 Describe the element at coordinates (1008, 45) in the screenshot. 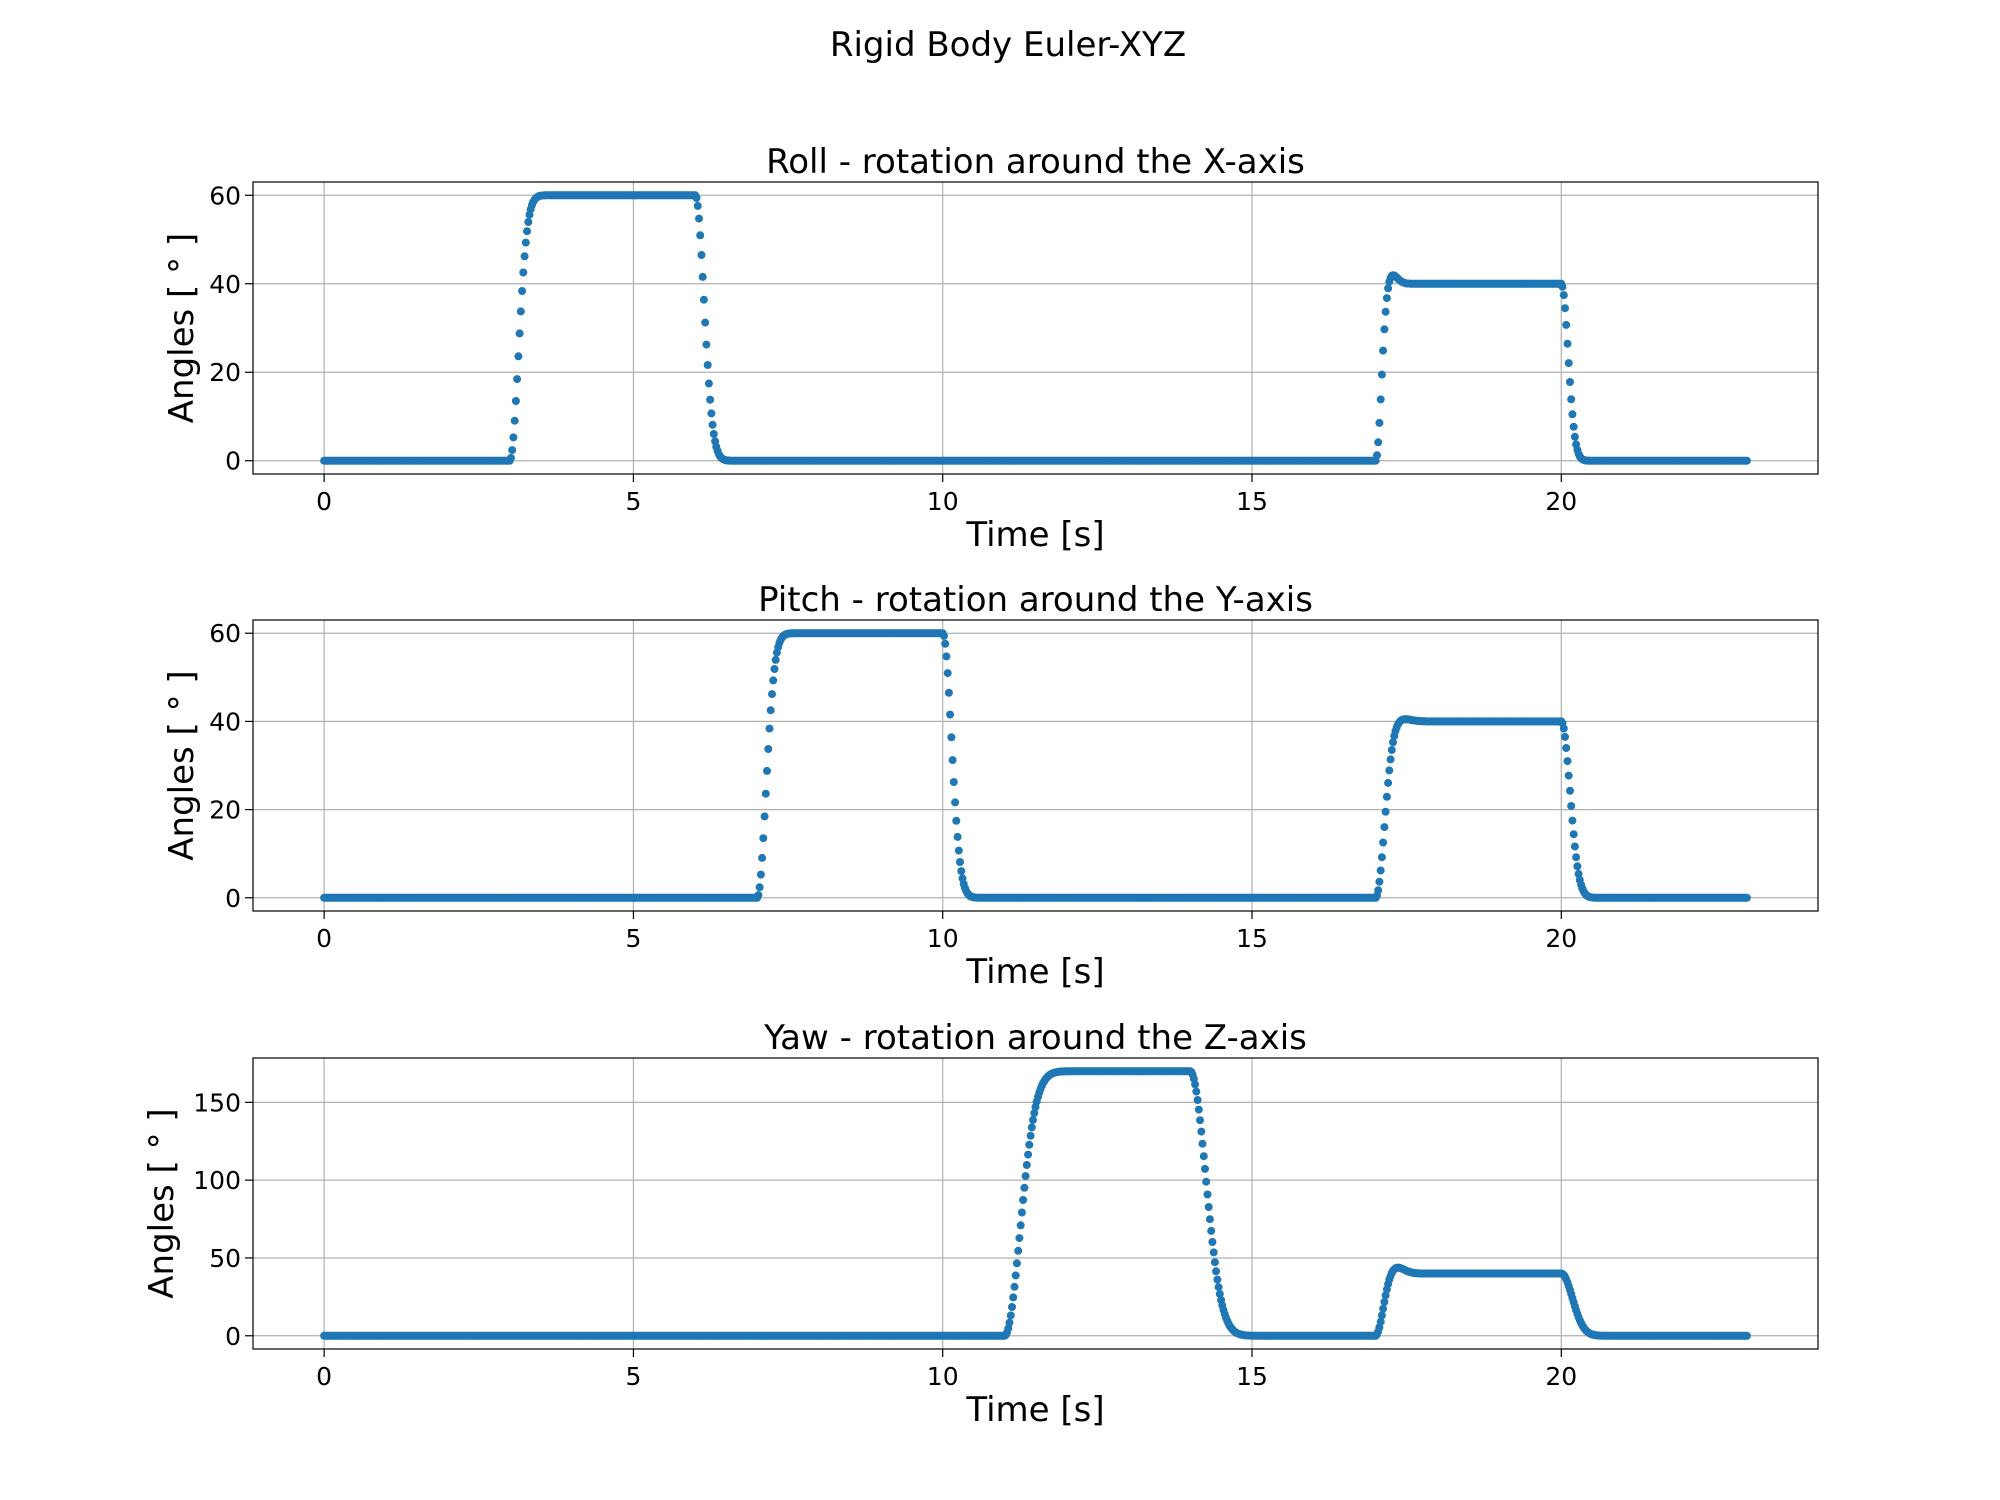

I see `figure-title: Rigid Body Euler-XYZ` at that location.